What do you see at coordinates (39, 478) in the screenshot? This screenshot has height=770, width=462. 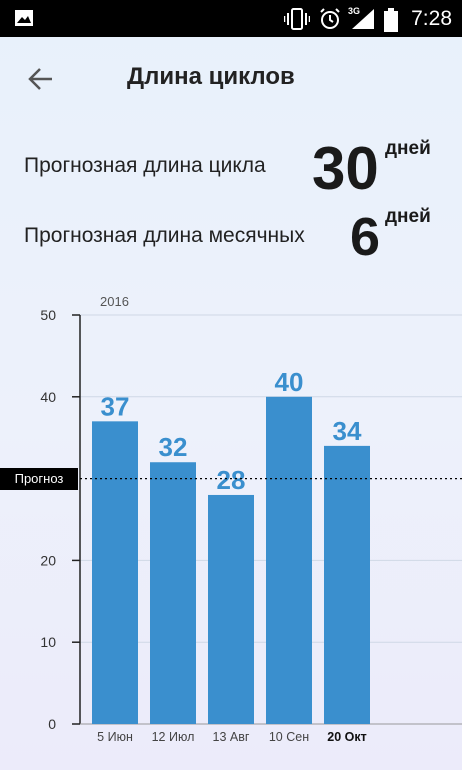 I see `forecast-tag: Прогноз` at bounding box center [39, 478].